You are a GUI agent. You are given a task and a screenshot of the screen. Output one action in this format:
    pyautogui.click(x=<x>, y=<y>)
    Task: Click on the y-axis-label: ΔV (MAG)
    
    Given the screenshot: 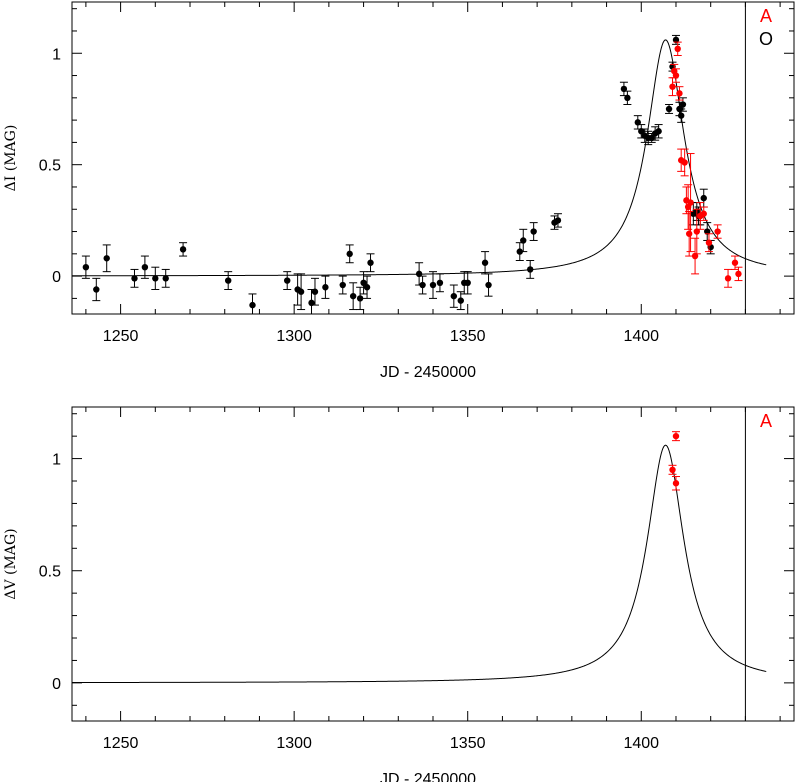 What is the action you would take?
    pyautogui.click(x=11, y=563)
    